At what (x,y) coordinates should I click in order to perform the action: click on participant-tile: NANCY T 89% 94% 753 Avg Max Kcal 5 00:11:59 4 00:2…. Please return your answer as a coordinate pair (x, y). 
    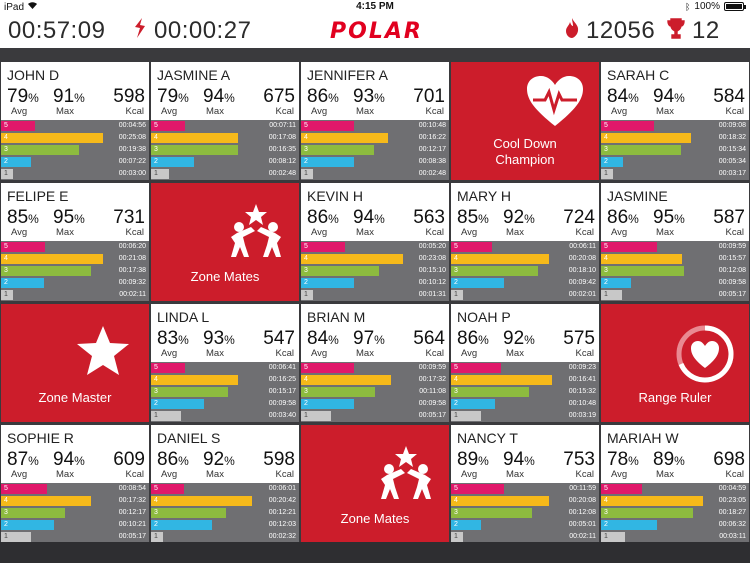
    Looking at the image, I should click on (525, 484).